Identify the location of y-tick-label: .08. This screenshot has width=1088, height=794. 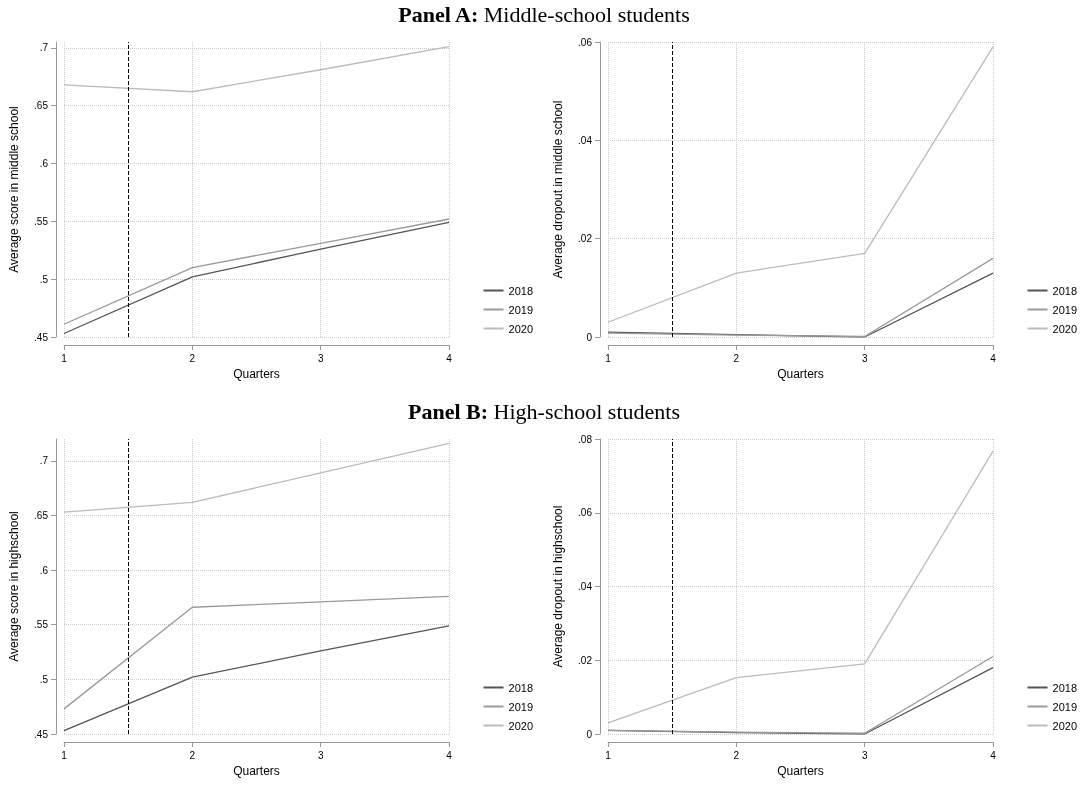
(585, 439).